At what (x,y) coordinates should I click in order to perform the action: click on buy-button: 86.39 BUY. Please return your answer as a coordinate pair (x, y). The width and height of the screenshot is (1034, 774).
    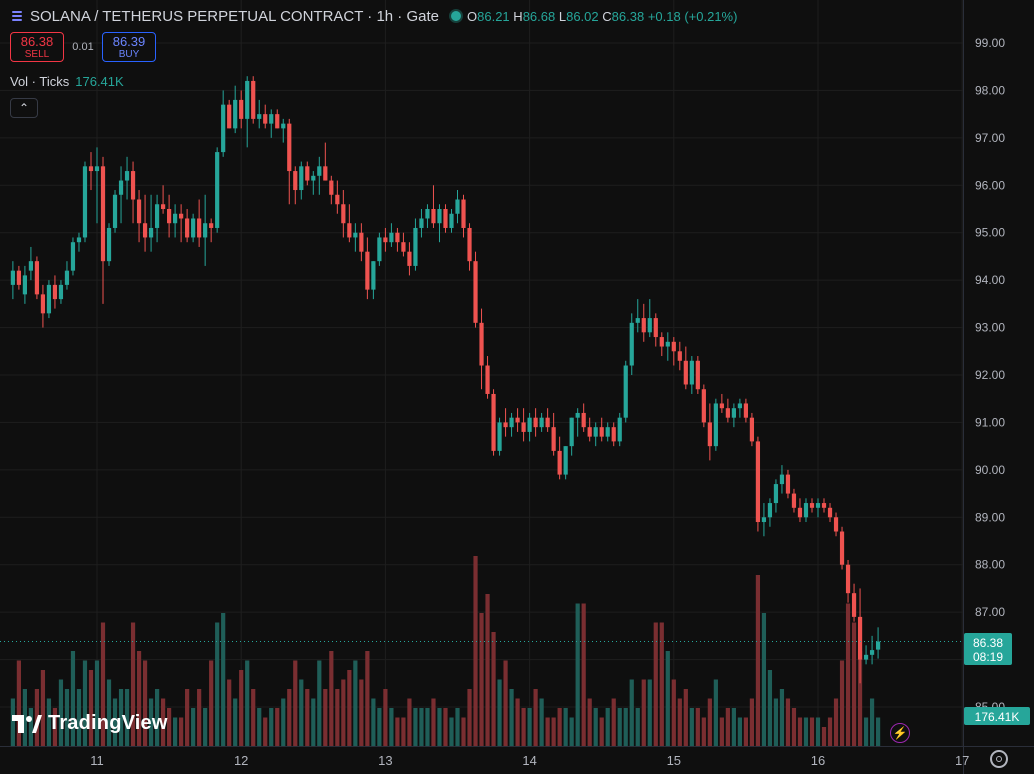
    Looking at the image, I should click on (129, 47).